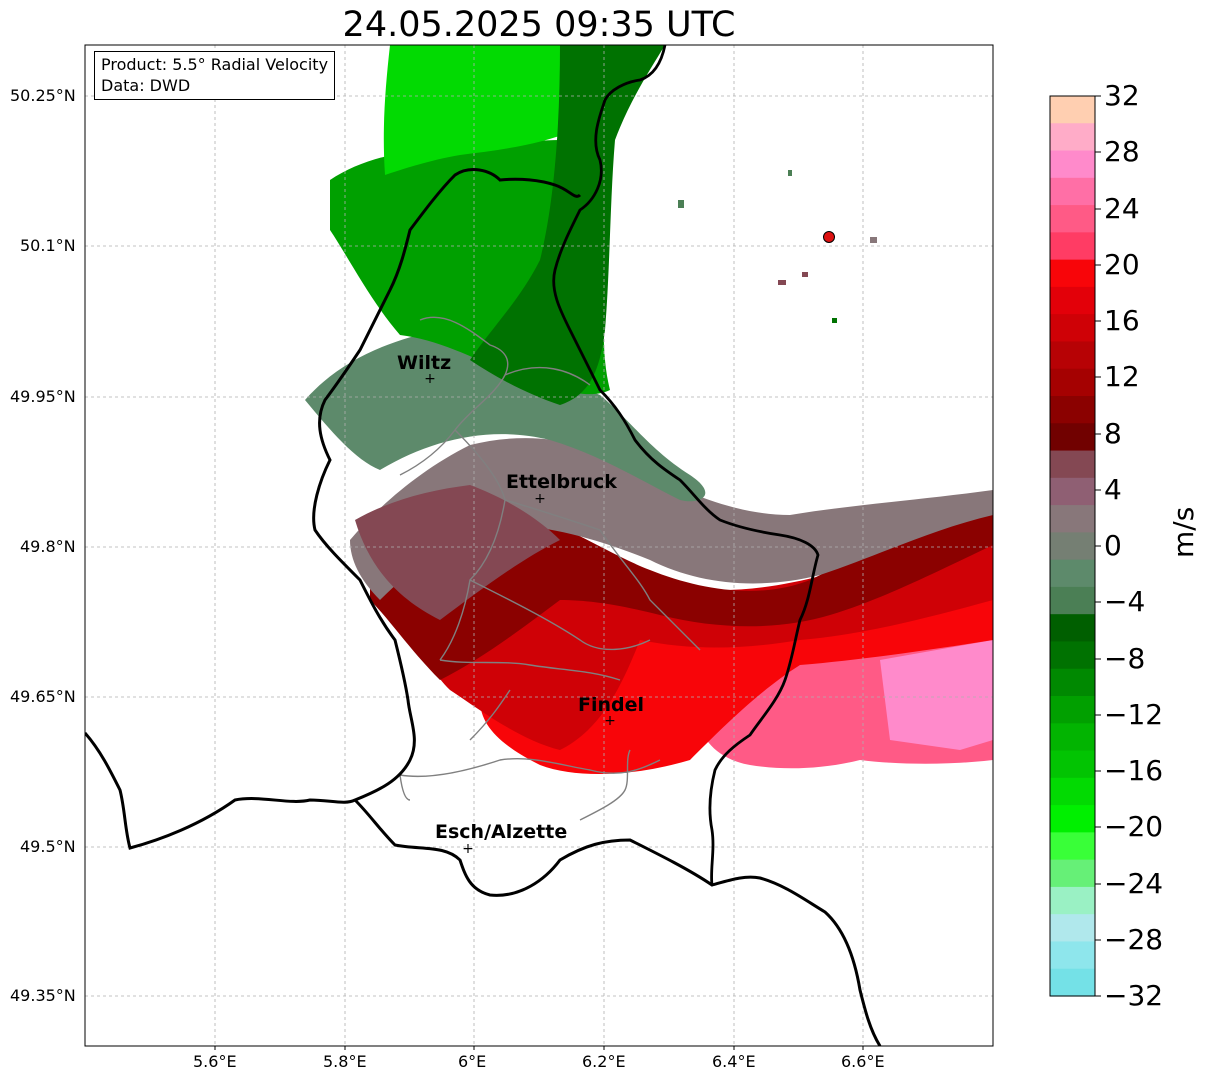  I want to click on lon-tick-label: 6.2°E, so click(604, 1061).